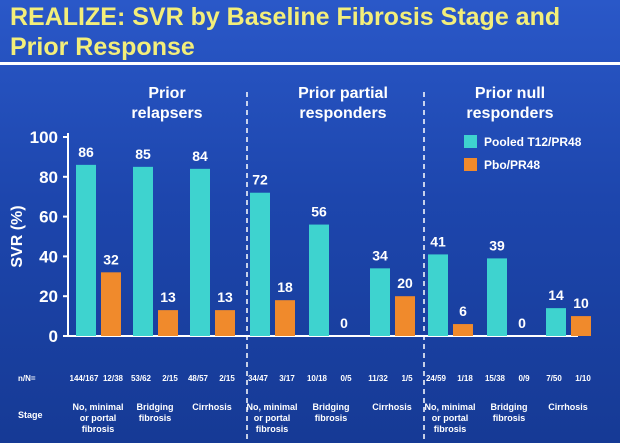 The image size is (620, 443). What do you see at coordinates (86, 152) in the screenshot?
I see `pooled-value-label: 86` at bounding box center [86, 152].